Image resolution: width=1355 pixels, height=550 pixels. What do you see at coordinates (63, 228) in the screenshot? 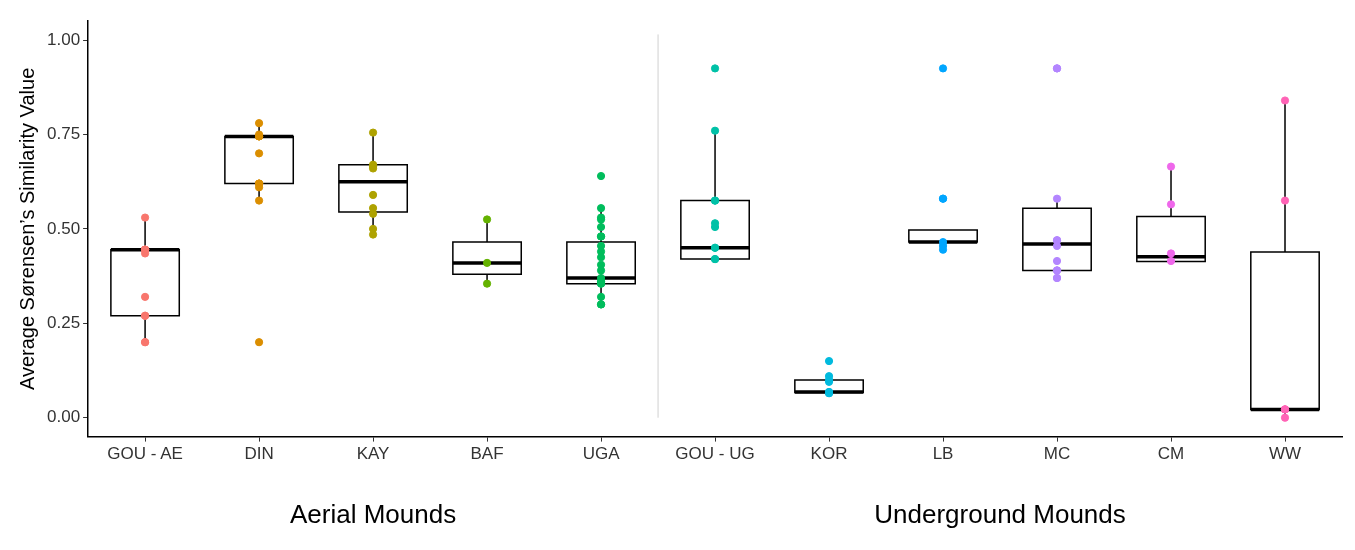
I see `y-tick-label: 0.50` at bounding box center [63, 228].